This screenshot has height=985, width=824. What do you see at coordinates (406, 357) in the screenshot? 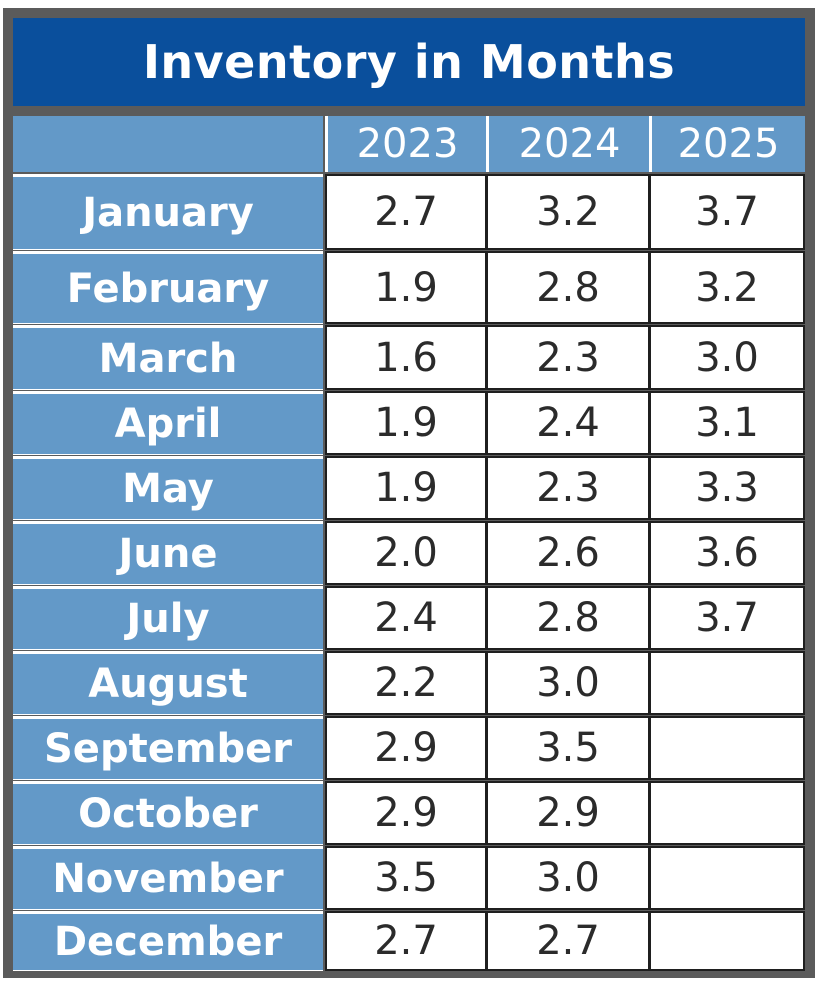
I see `value-cell: 1.6` at bounding box center [406, 357].